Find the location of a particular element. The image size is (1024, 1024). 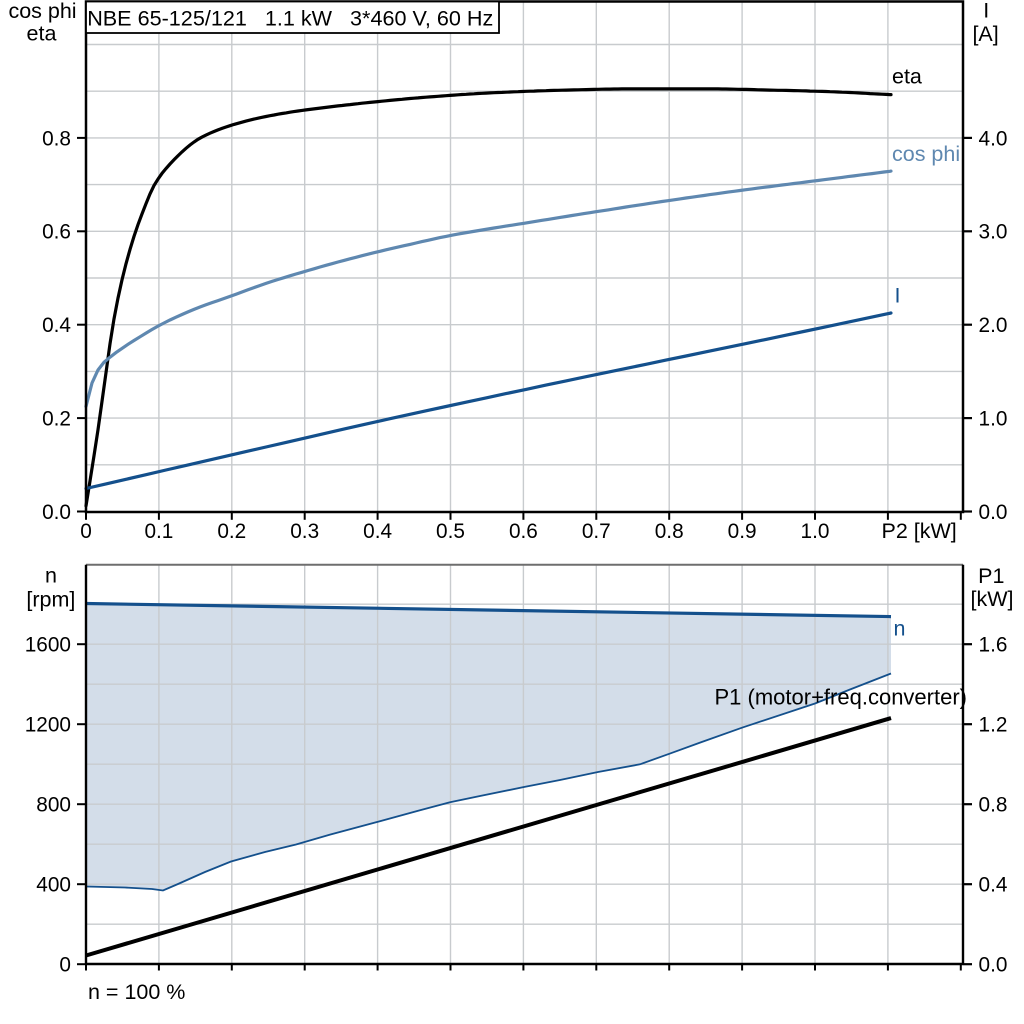

svg-text: n = 100 % is located at coordinates (136, 992).